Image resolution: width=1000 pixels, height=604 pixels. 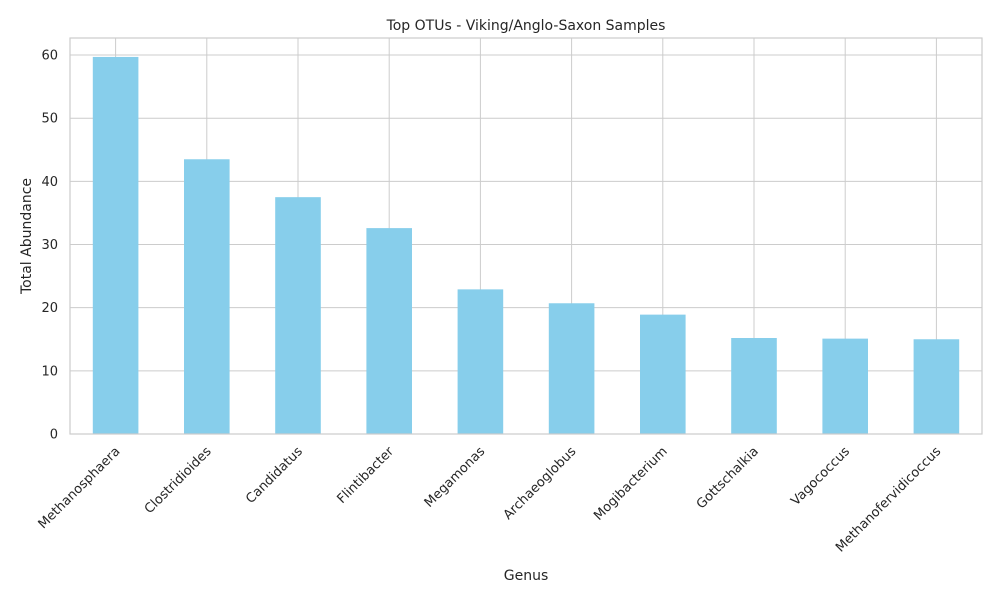 I want to click on x-tick-label: Archaeoglobus, so click(x=540, y=483).